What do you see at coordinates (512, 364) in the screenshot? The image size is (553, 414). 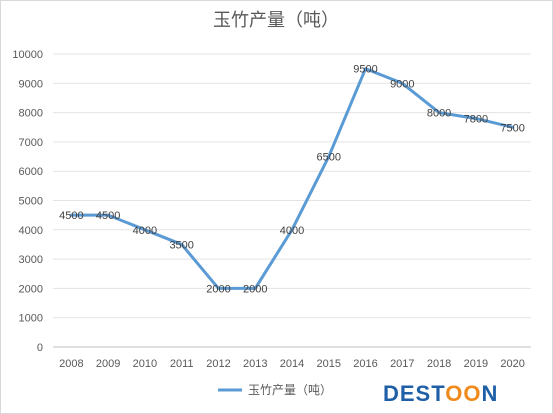 I see `x-tick-label: 2020` at bounding box center [512, 364].